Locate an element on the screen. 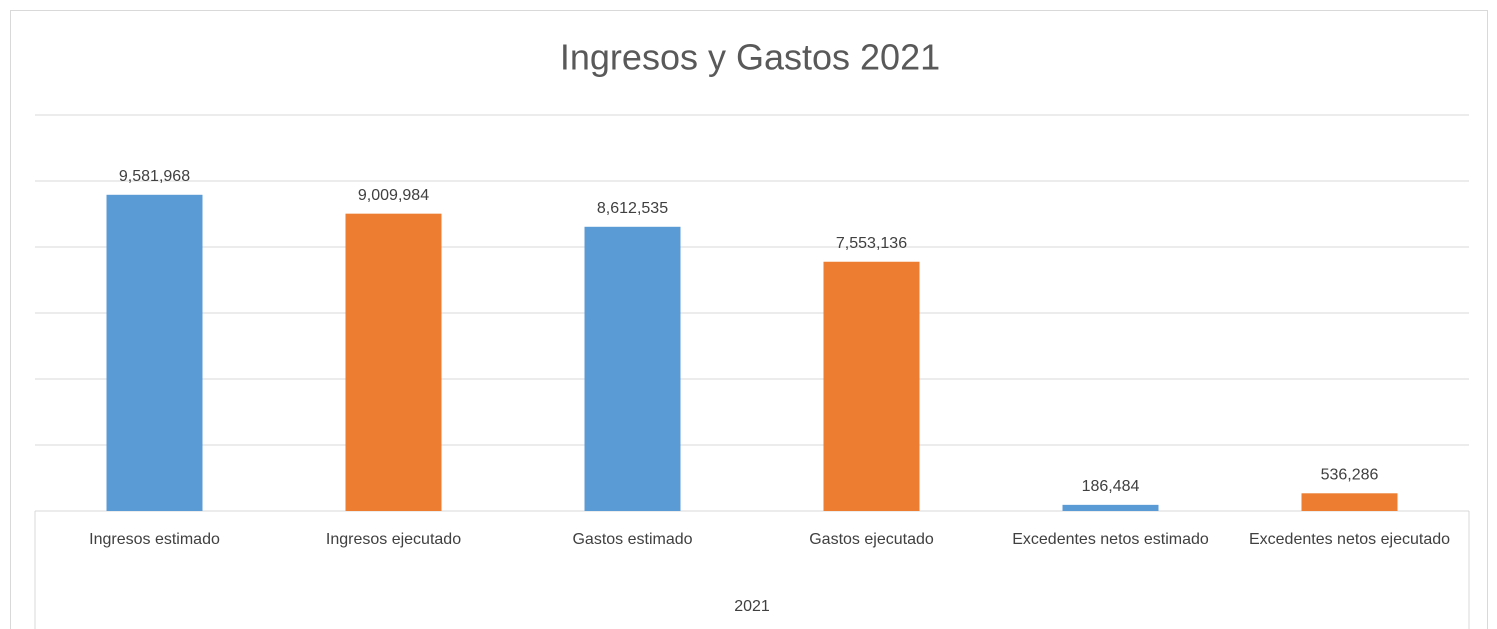  data-label: 536,286 is located at coordinates (1350, 475).